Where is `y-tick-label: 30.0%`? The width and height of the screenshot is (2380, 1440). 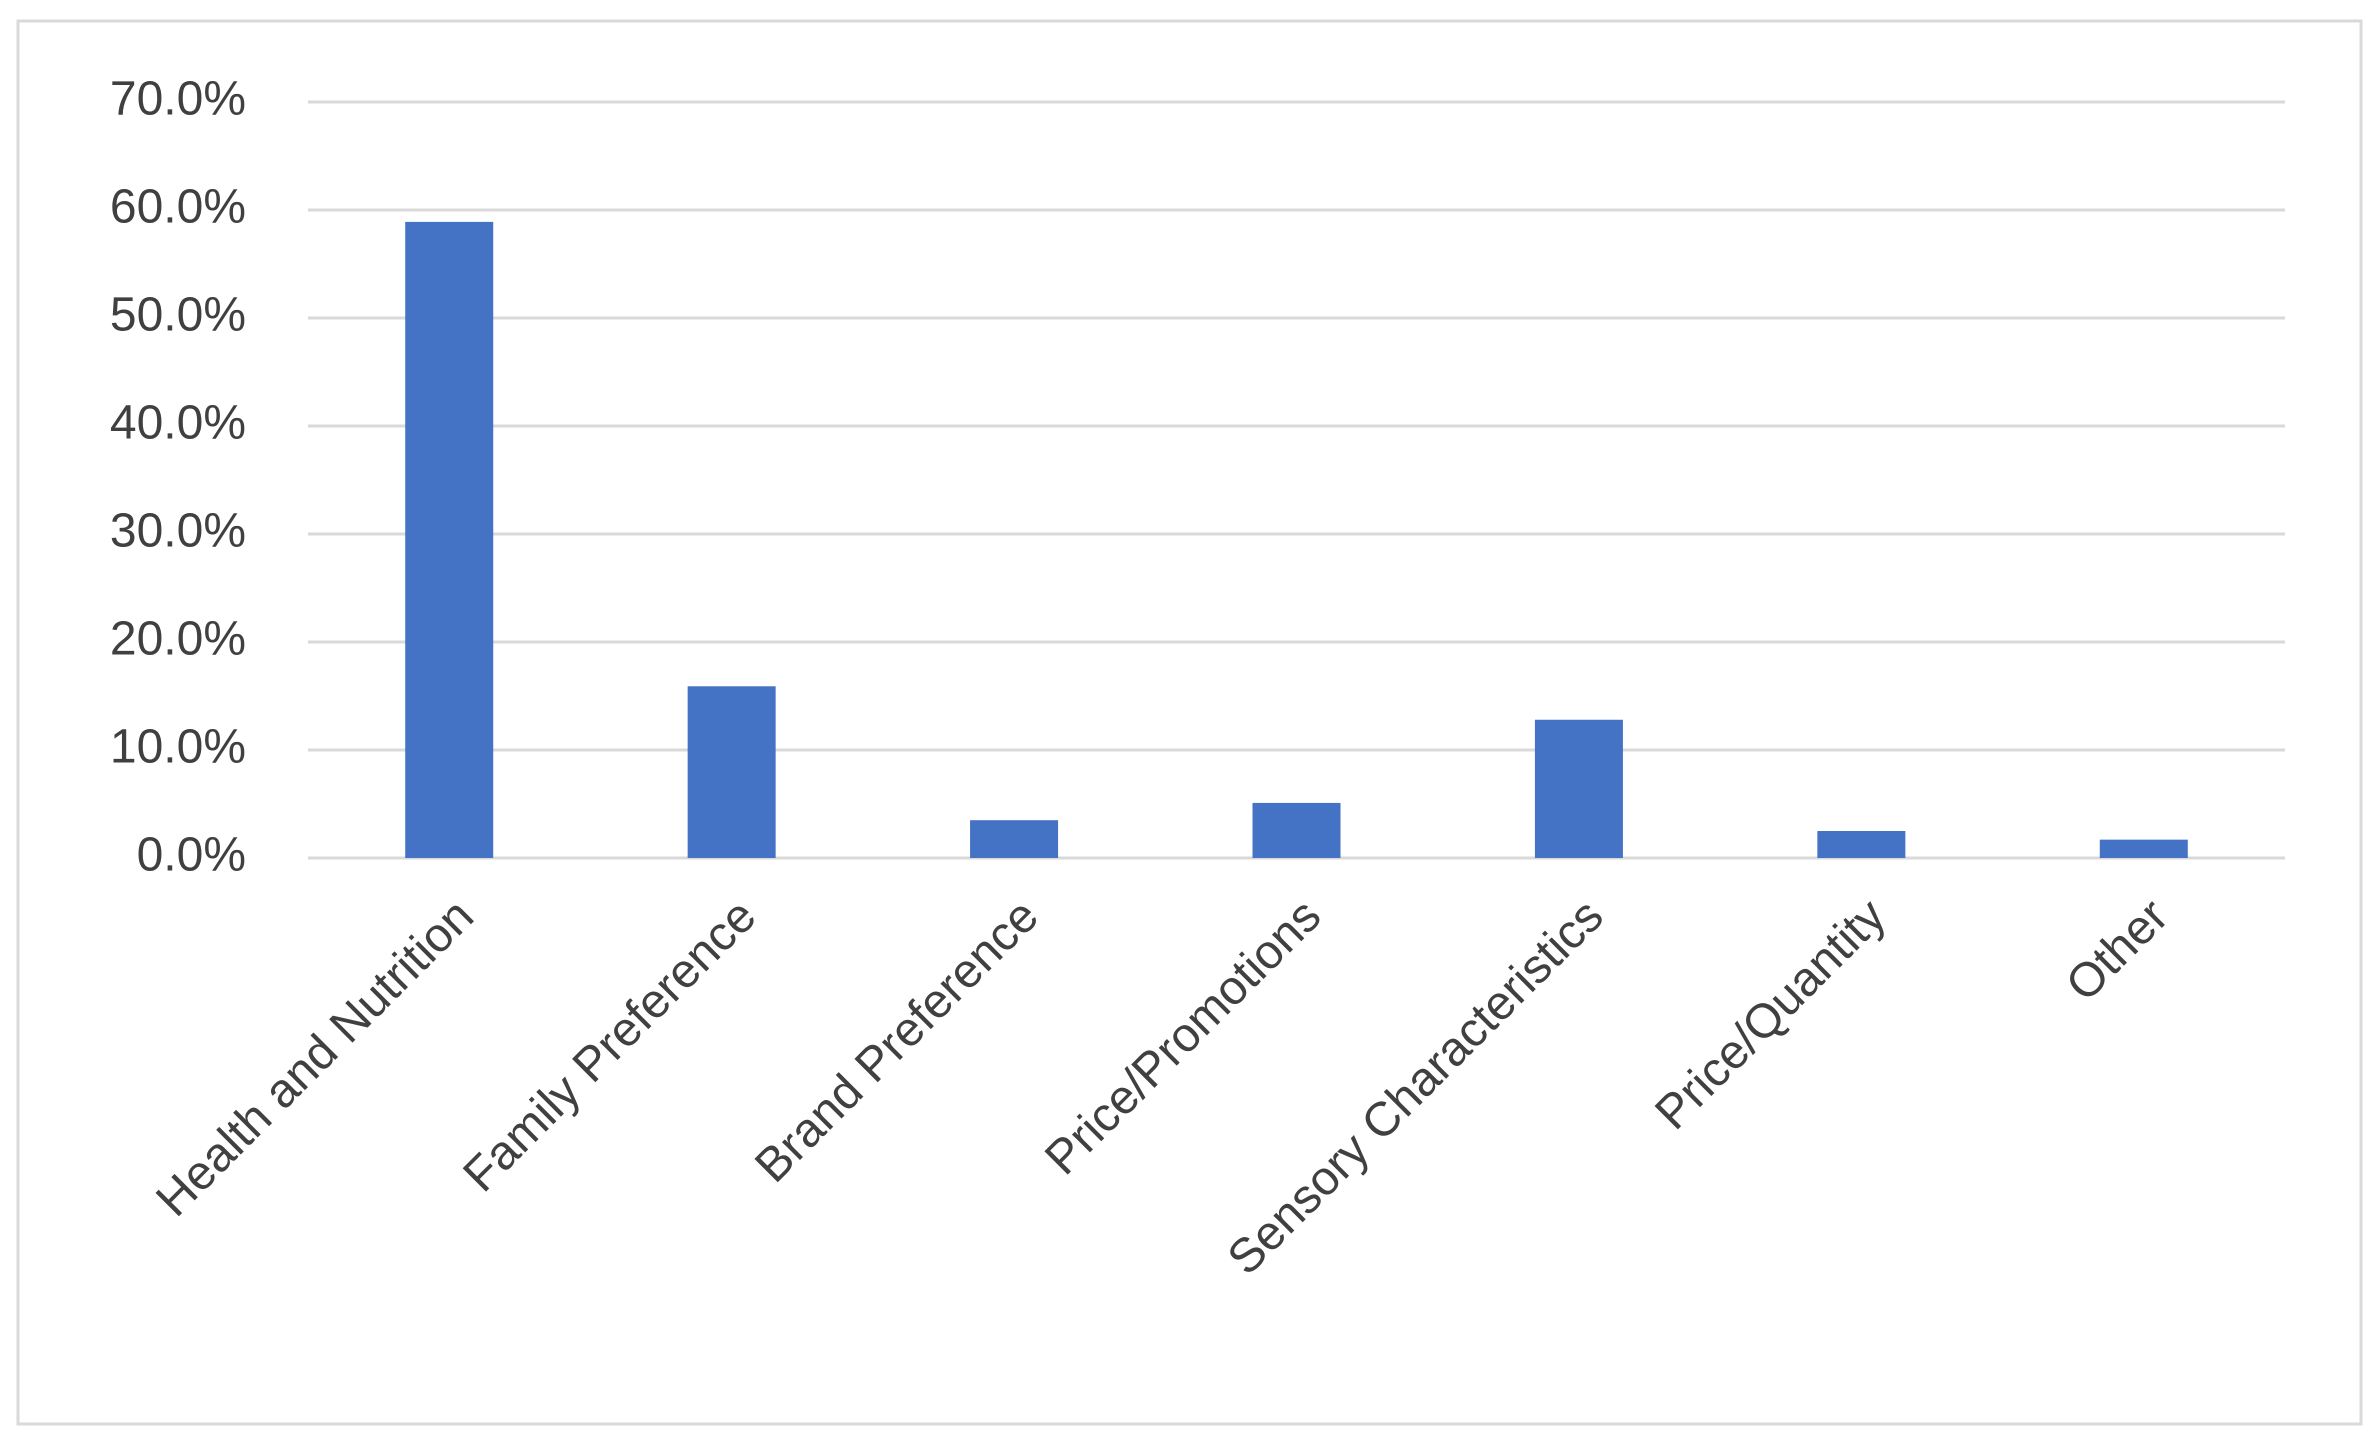 y-tick-label: 30.0% is located at coordinates (178, 531).